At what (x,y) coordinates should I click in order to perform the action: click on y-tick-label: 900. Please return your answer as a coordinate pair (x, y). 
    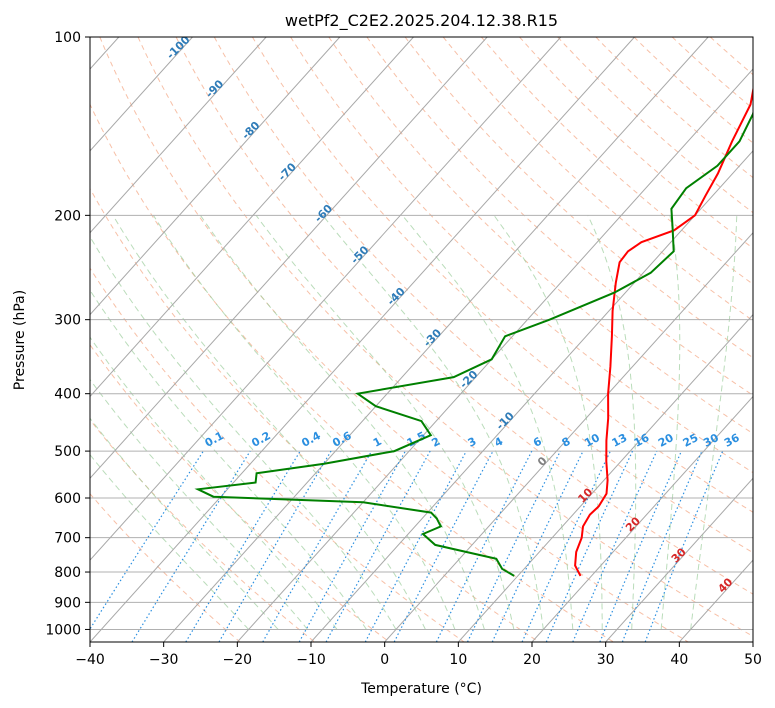
    Looking at the image, I should click on (67, 603).